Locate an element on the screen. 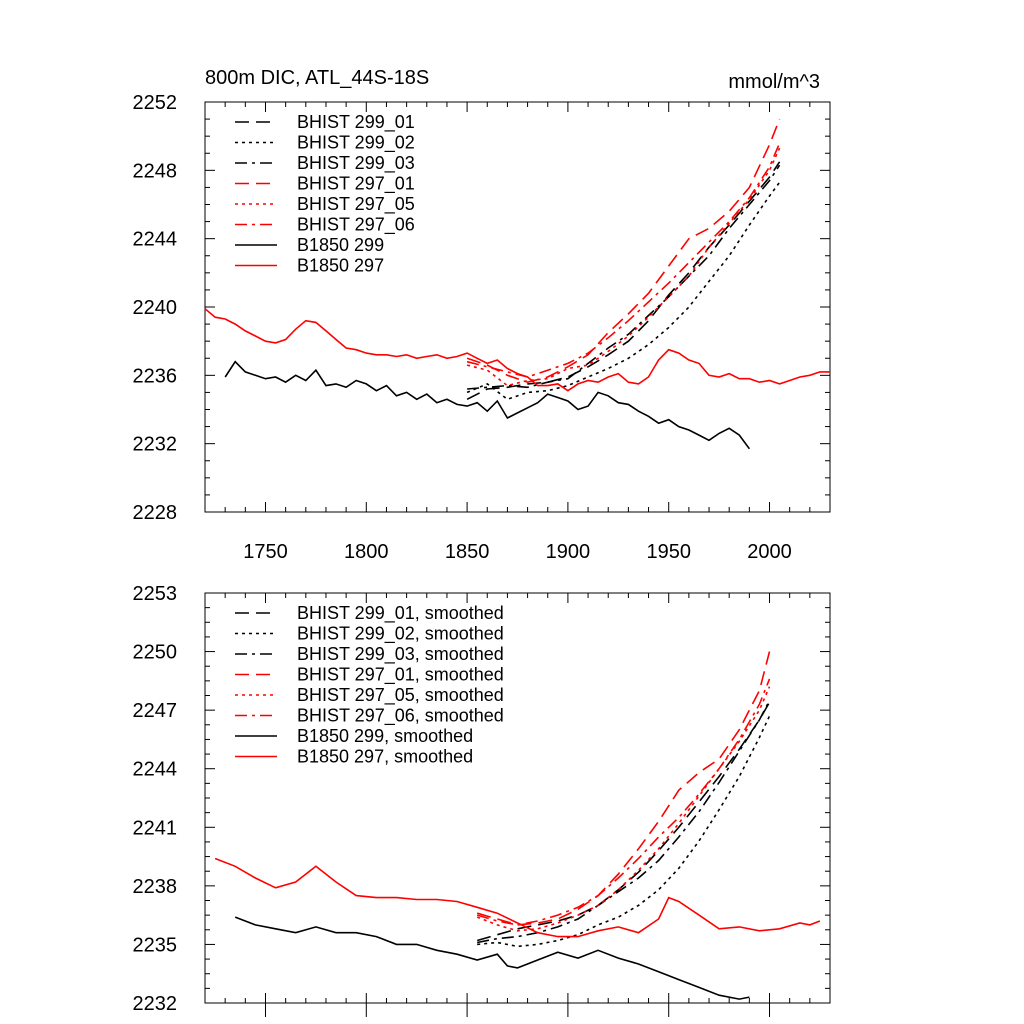 This screenshot has height=1024, width=1024. x-tick-label: 1950 is located at coordinates (668, 552).